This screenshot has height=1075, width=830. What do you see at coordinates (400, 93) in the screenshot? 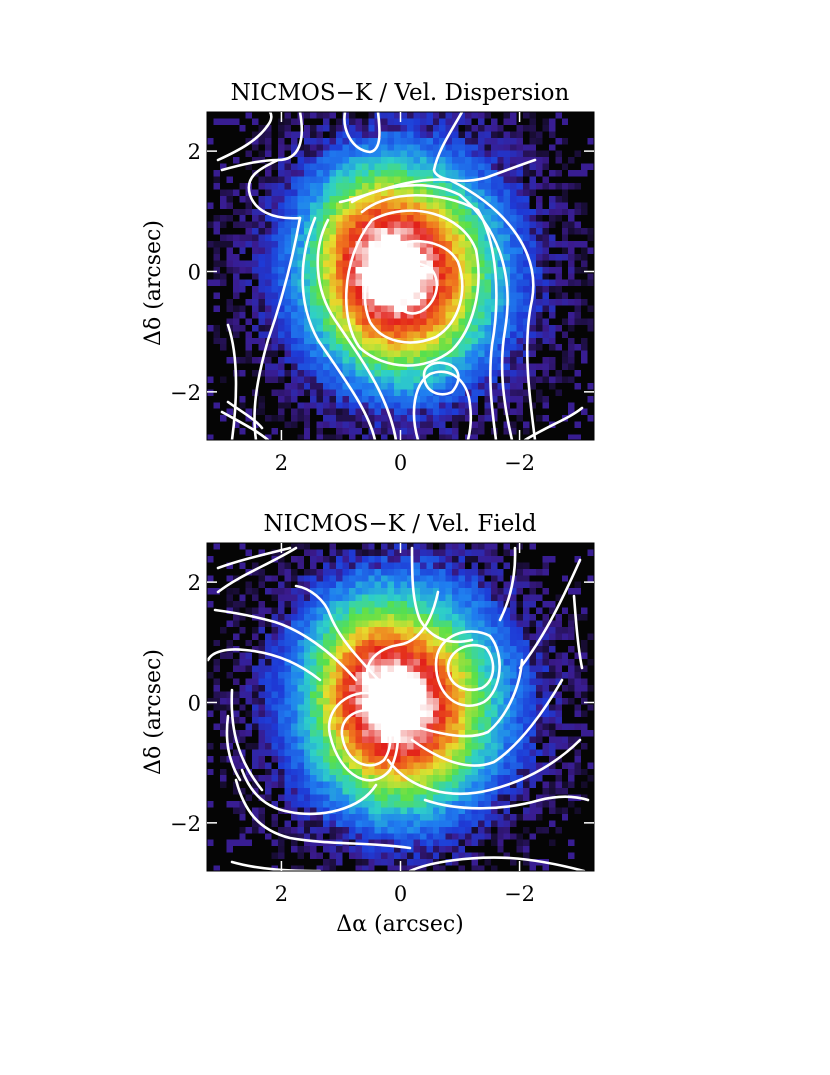
I see `panel-title: NICMOS−K / Vel. Dispersion` at bounding box center [400, 93].